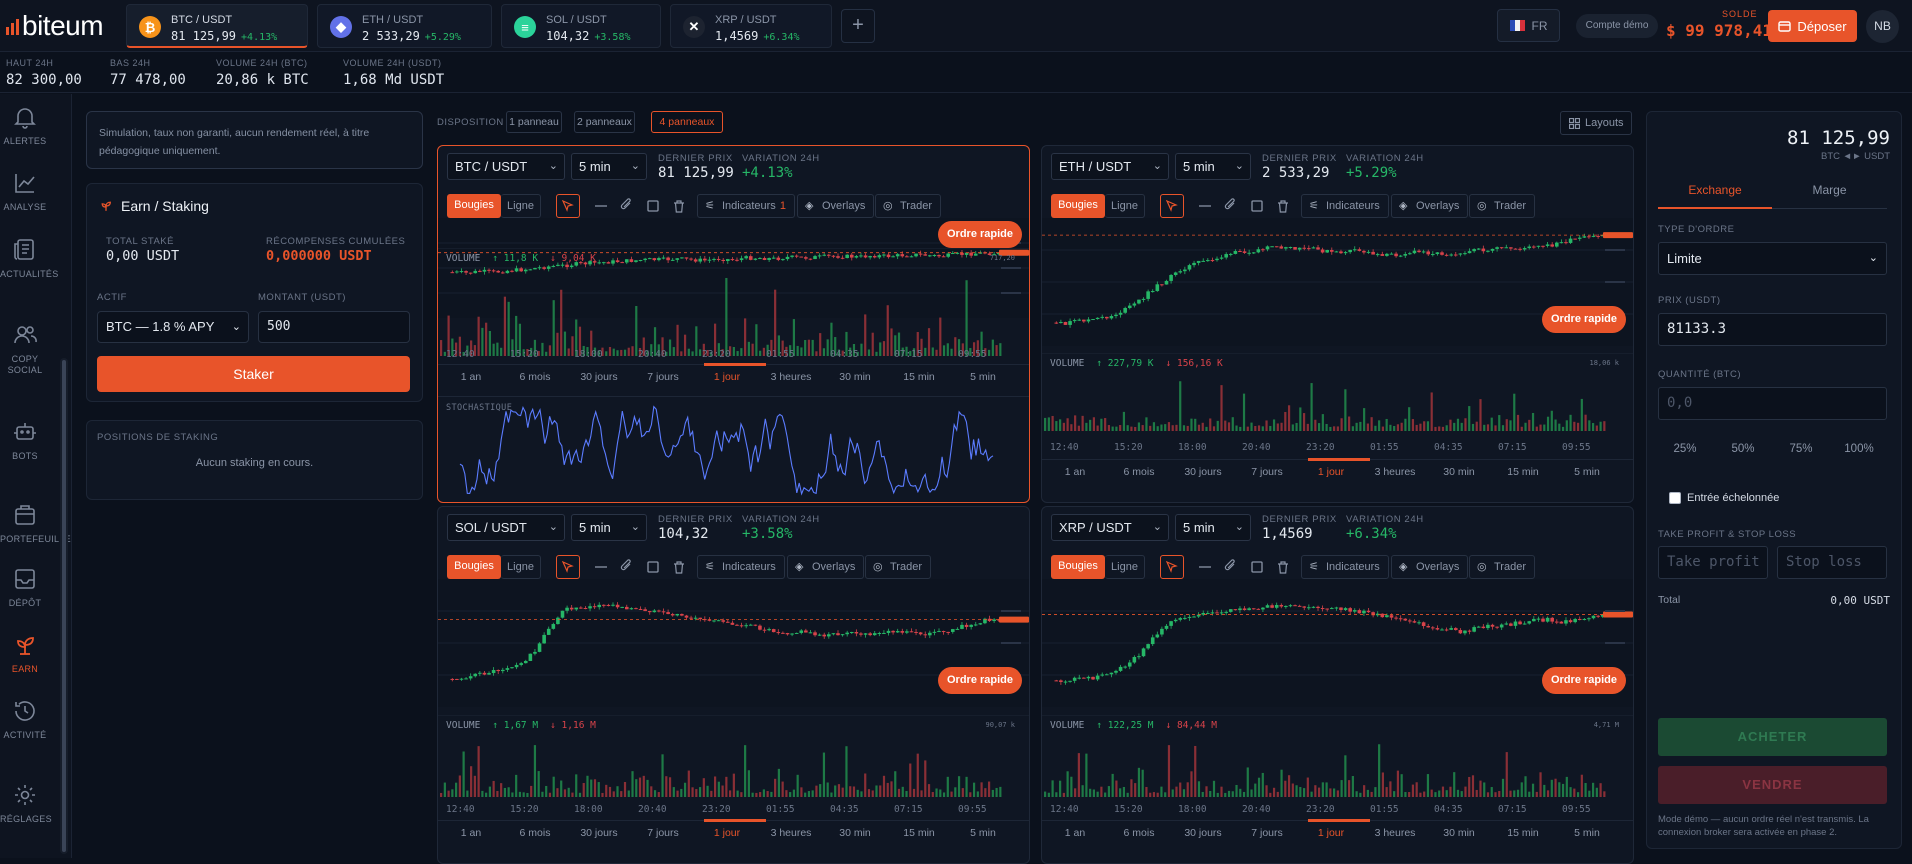 The width and height of the screenshot is (1912, 864). I want to click on deposit-button: Déposer, so click(1812, 26).